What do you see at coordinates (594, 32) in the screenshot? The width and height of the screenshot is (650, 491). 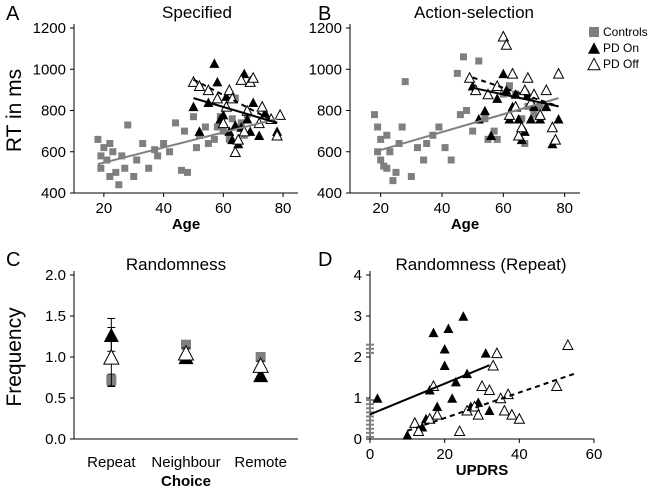 I see `legend-marker` at bounding box center [594, 32].